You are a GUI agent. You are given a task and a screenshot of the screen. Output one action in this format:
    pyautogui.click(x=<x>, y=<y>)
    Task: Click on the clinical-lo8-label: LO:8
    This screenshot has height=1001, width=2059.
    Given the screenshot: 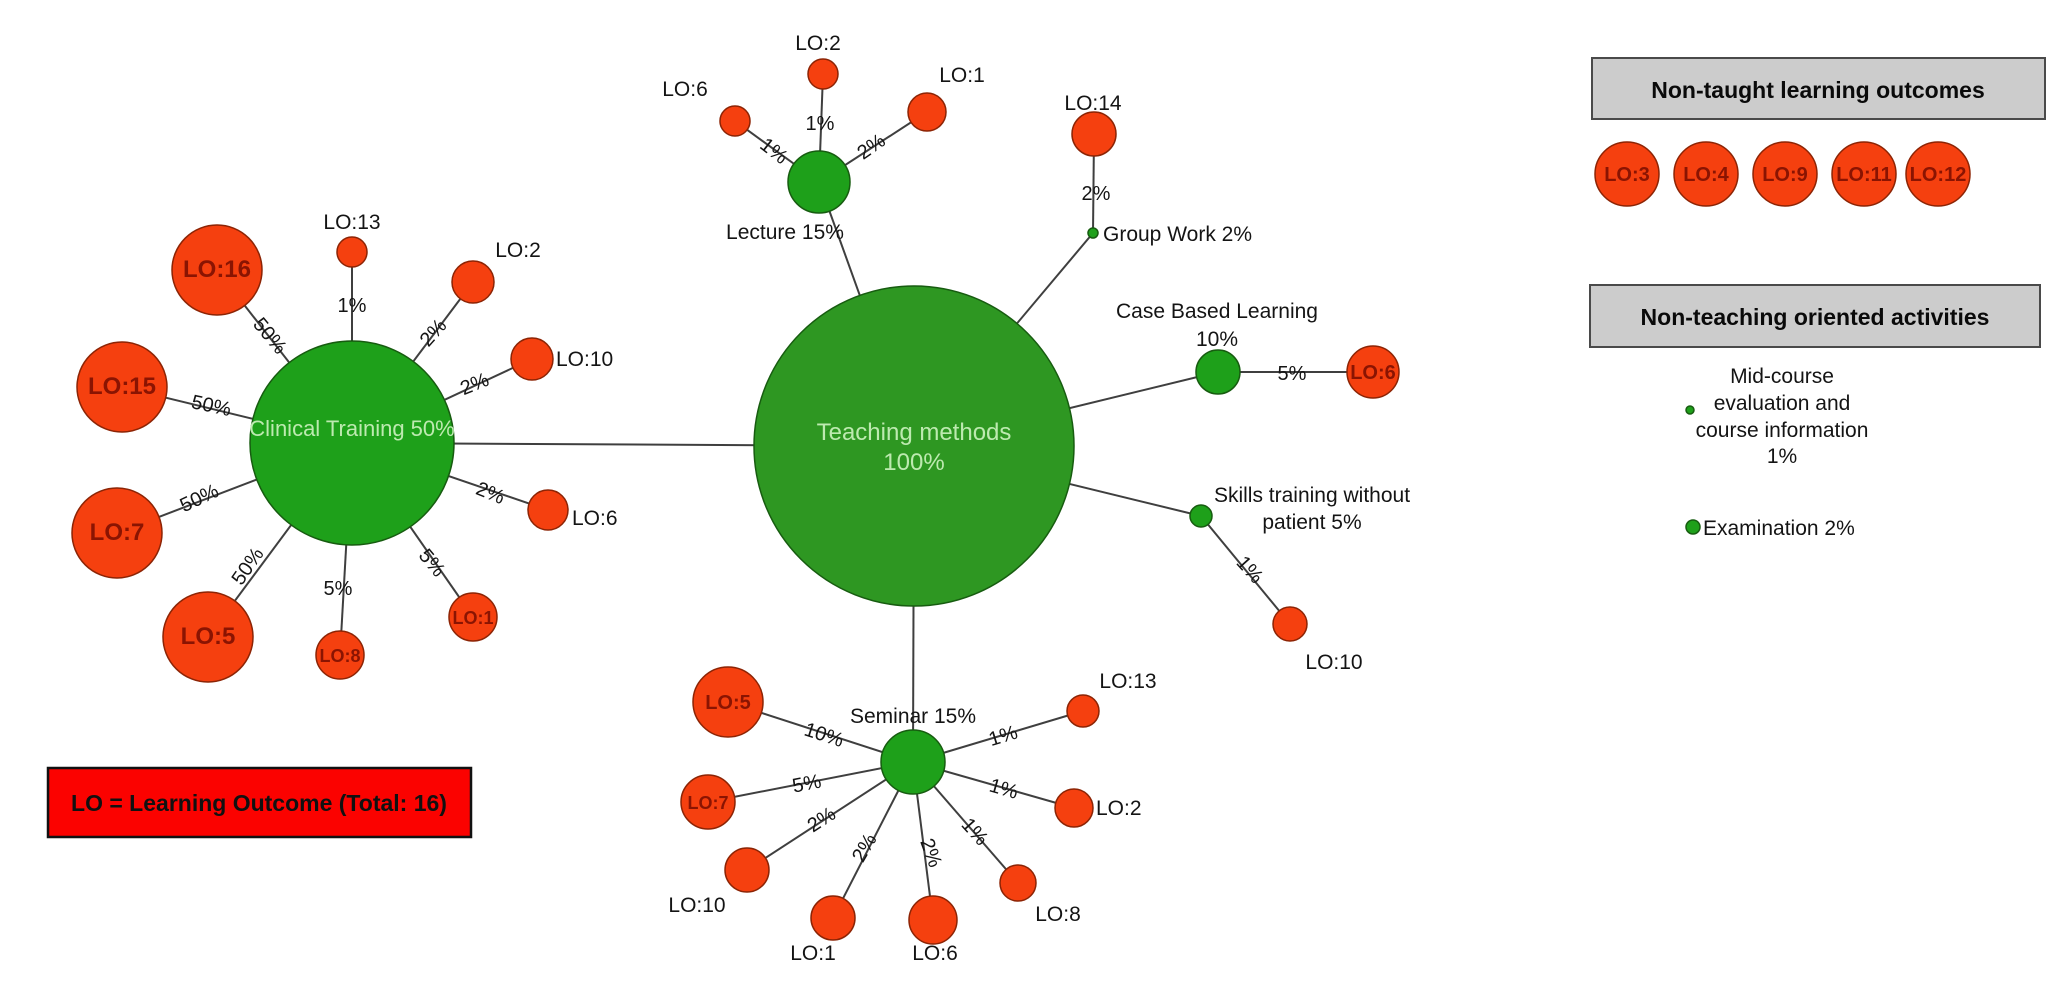 What is the action you would take?
    pyautogui.click(x=339, y=656)
    